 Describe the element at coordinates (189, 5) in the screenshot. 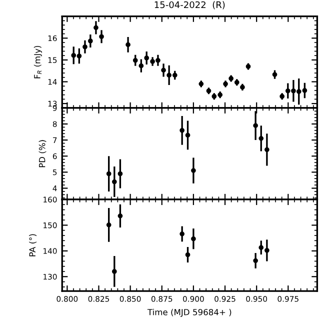

I see `chart-title: 15-04-2022 (R)` at that location.